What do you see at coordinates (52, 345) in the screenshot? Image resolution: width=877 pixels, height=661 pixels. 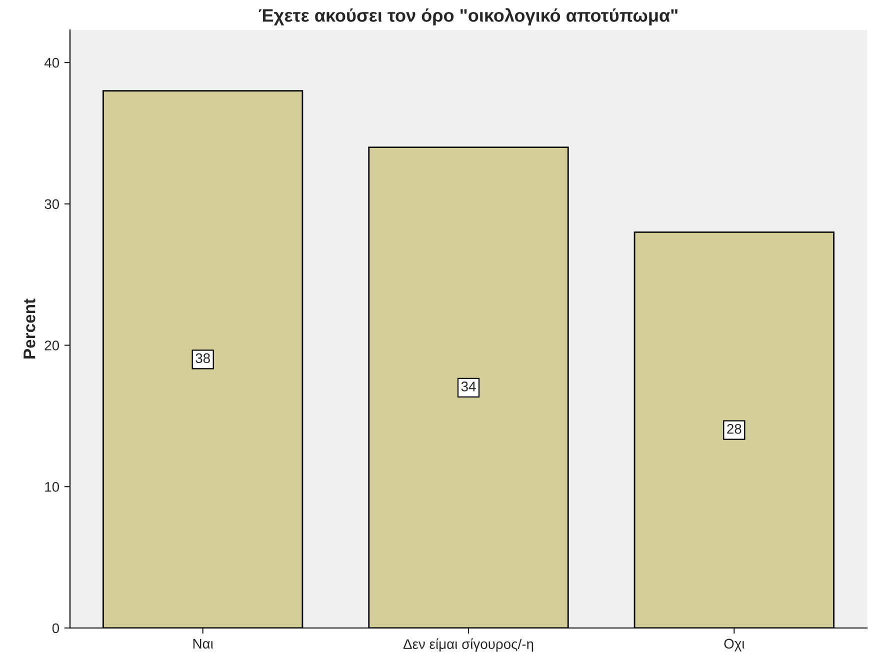 I see `y-tick-label: 20` at bounding box center [52, 345].